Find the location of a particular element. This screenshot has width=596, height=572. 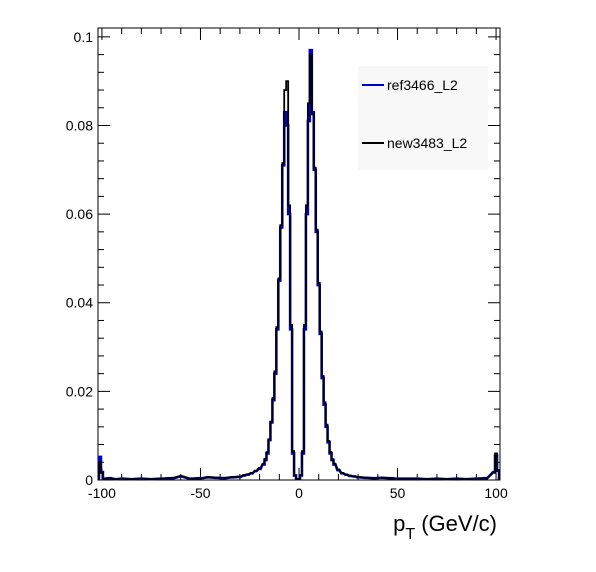

y-tick-label: 0.04 is located at coordinates (79, 303).